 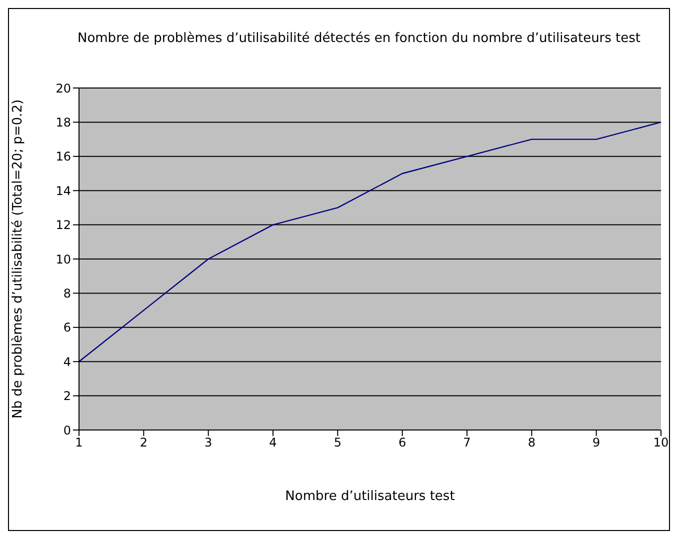 I want to click on y-tick-label: 14, so click(x=63, y=191).